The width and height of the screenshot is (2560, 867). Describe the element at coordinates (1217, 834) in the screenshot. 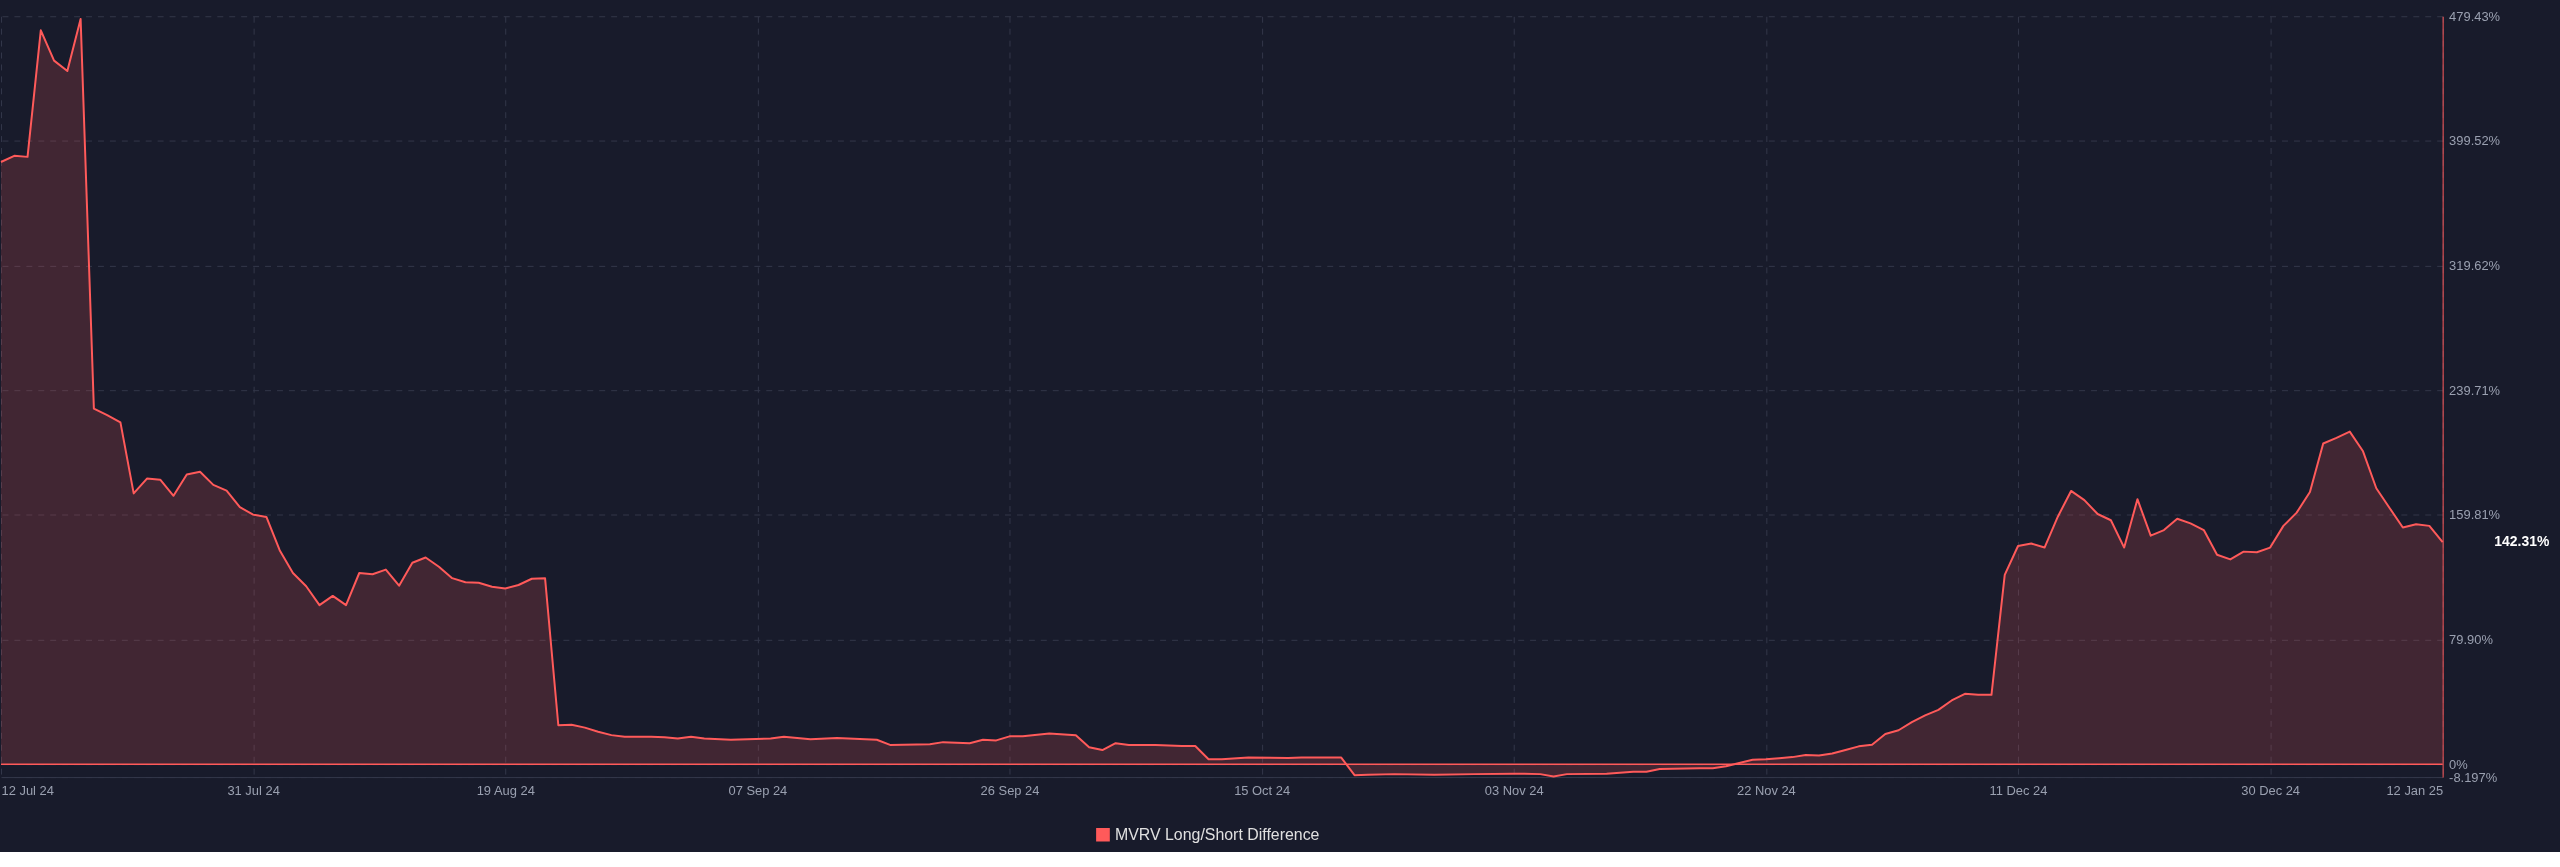

I see `legend-label: MVRV Long/Short Difference` at that location.